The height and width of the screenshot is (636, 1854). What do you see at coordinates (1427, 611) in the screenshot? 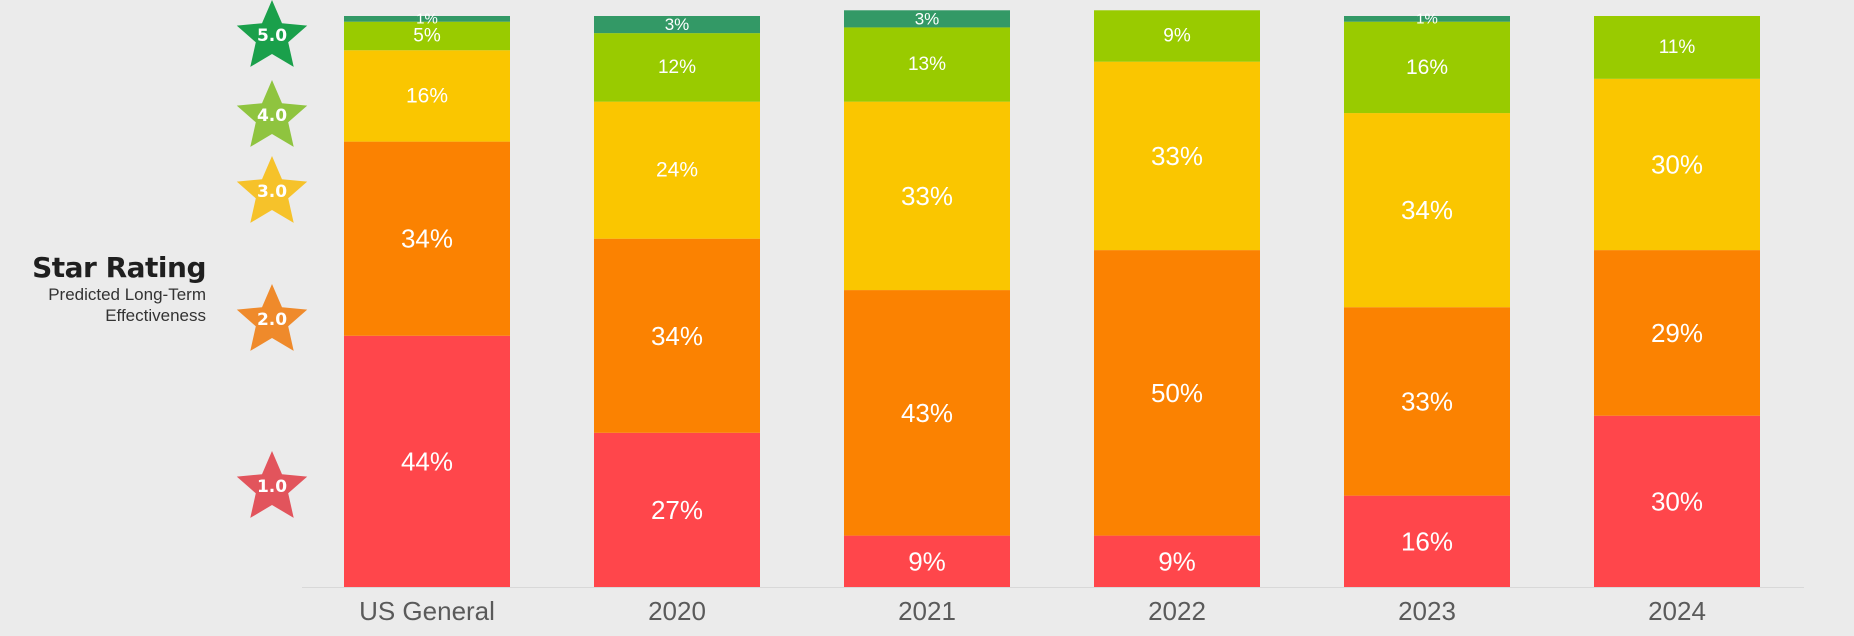
I see `x-tick-label: 2023` at bounding box center [1427, 611].